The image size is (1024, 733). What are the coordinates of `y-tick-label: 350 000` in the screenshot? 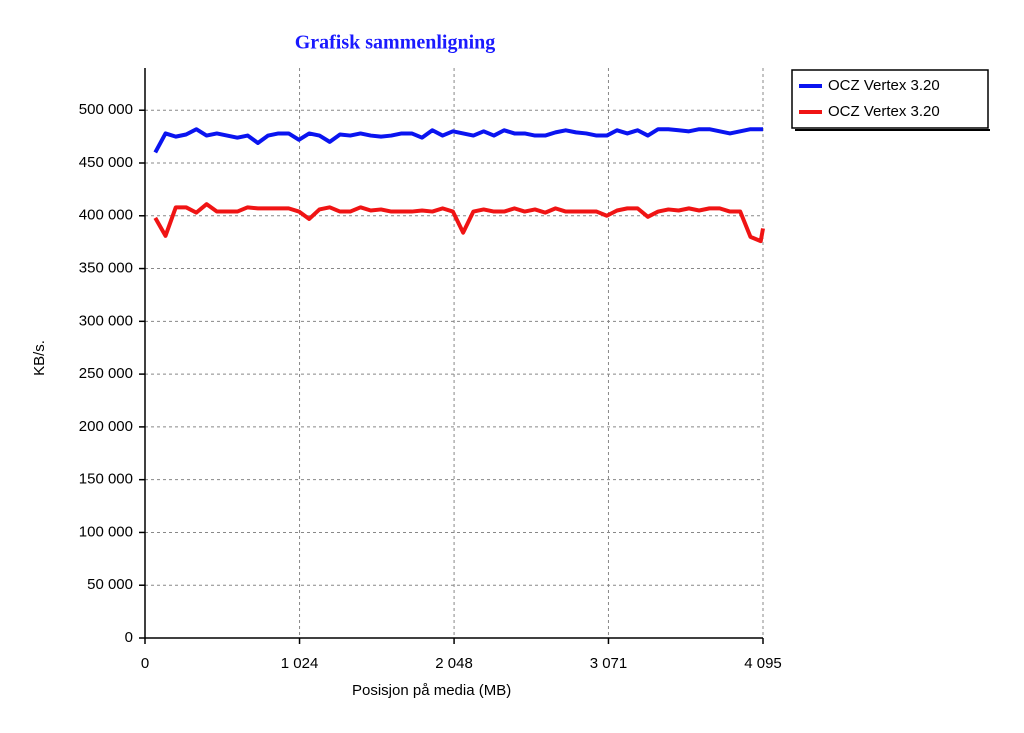 It's located at (106, 268).